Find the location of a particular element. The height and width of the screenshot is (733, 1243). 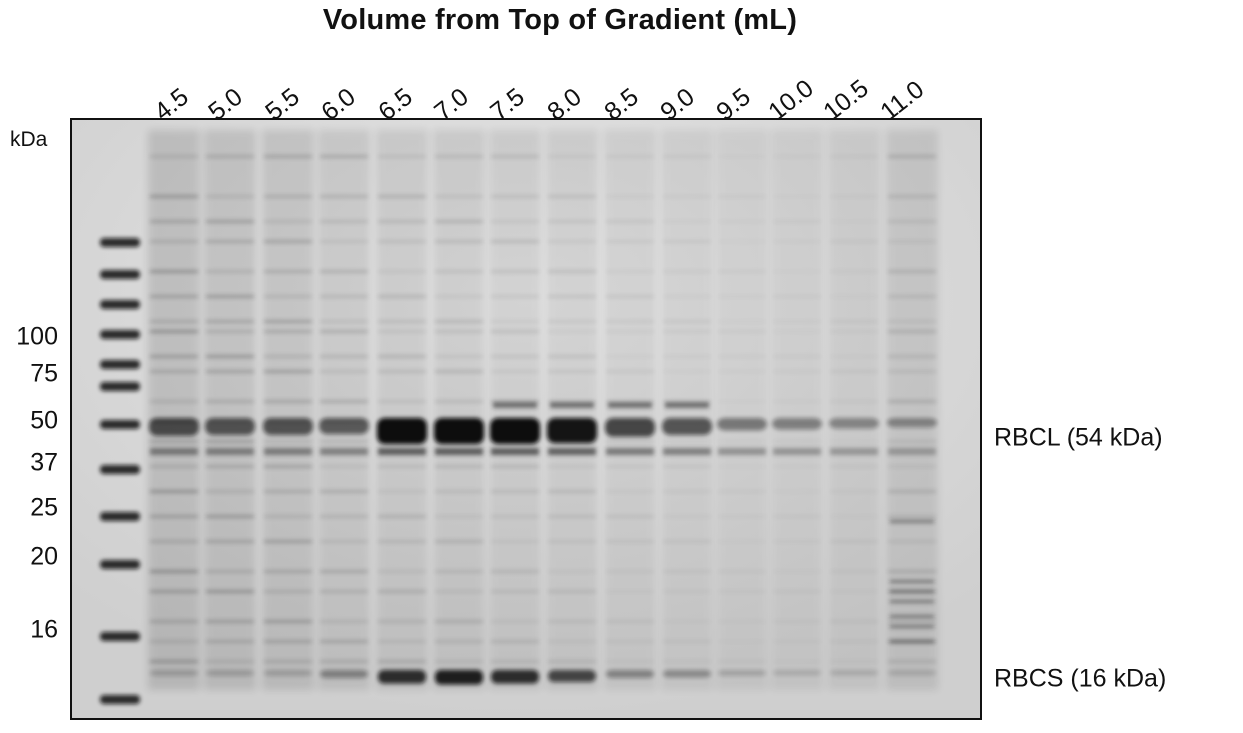

mw-marker-label: 20 is located at coordinates (44, 556).